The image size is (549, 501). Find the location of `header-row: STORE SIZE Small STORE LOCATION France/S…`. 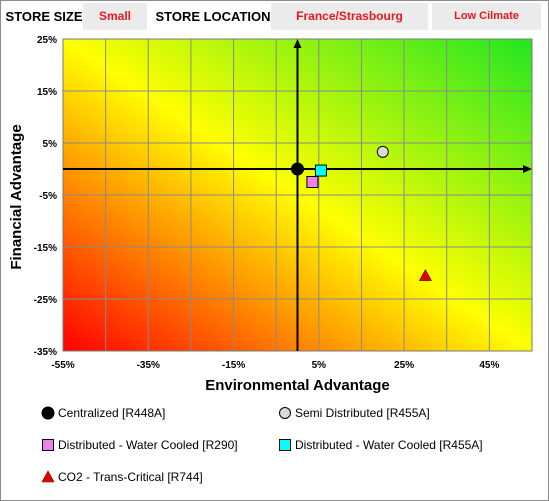

header-row: STORE SIZE Small STORE LOCATION France/S… is located at coordinates (274, 16).